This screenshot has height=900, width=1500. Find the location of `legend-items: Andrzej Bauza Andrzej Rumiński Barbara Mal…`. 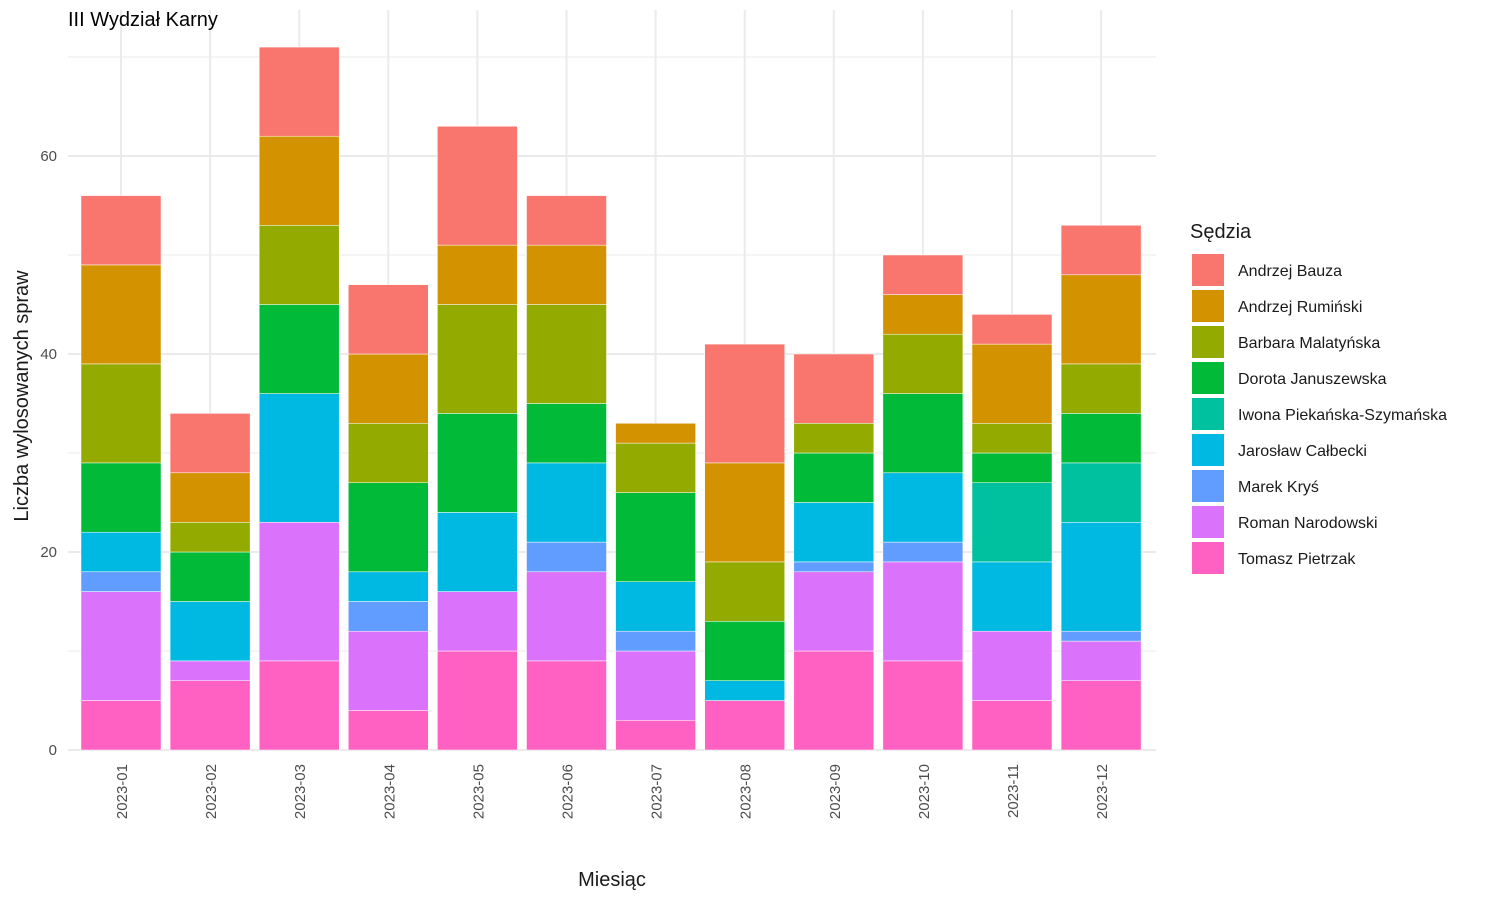

legend-items: Andrzej Bauza Andrzej Rumiński Barbara Mal… is located at coordinates (1319, 414).